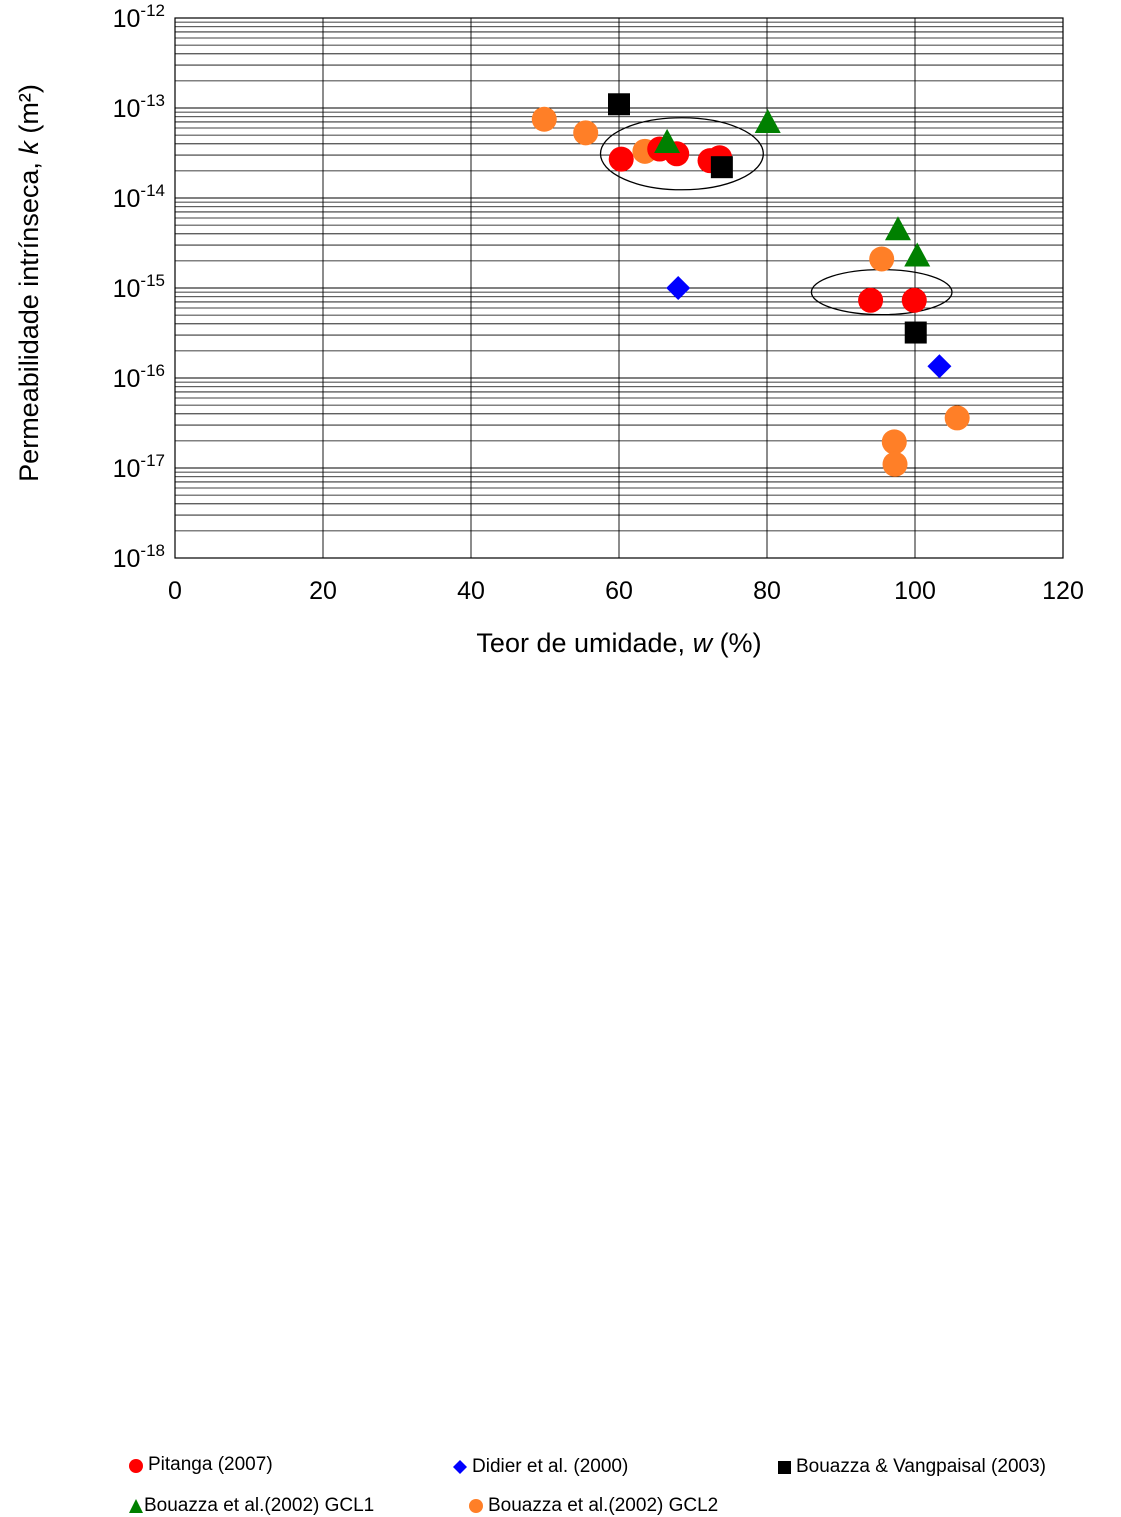  What do you see at coordinates (460, 1467) in the screenshot?
I see `blue-diamond-icon` at bounding box center [460, 1467].